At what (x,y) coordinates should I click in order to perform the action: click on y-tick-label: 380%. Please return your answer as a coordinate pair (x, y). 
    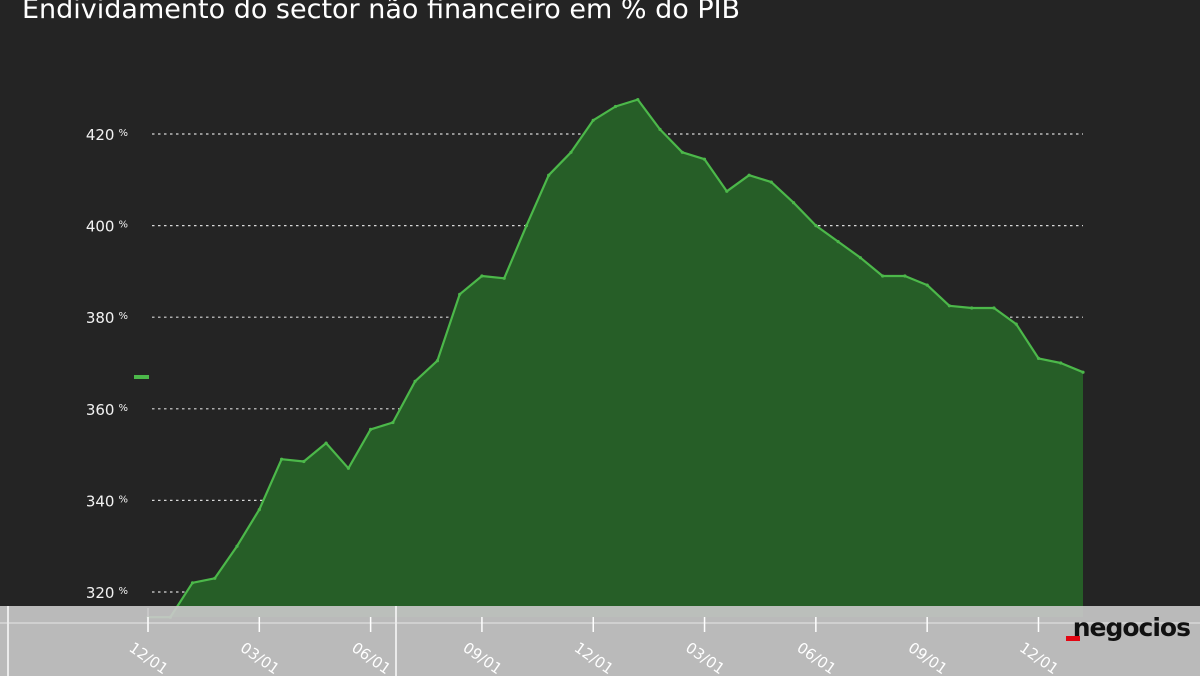
    Looking at the image, I should click on (107, 318).